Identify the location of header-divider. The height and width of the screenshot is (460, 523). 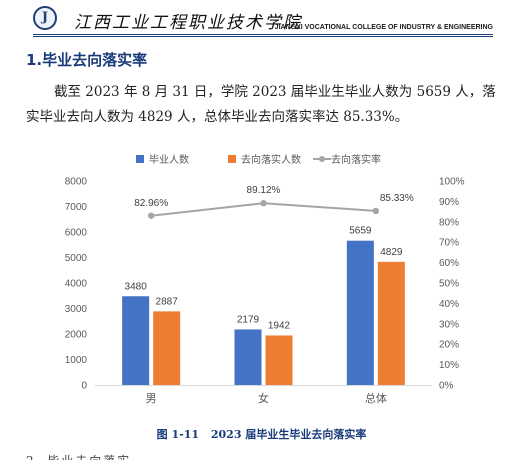
(263, 34).